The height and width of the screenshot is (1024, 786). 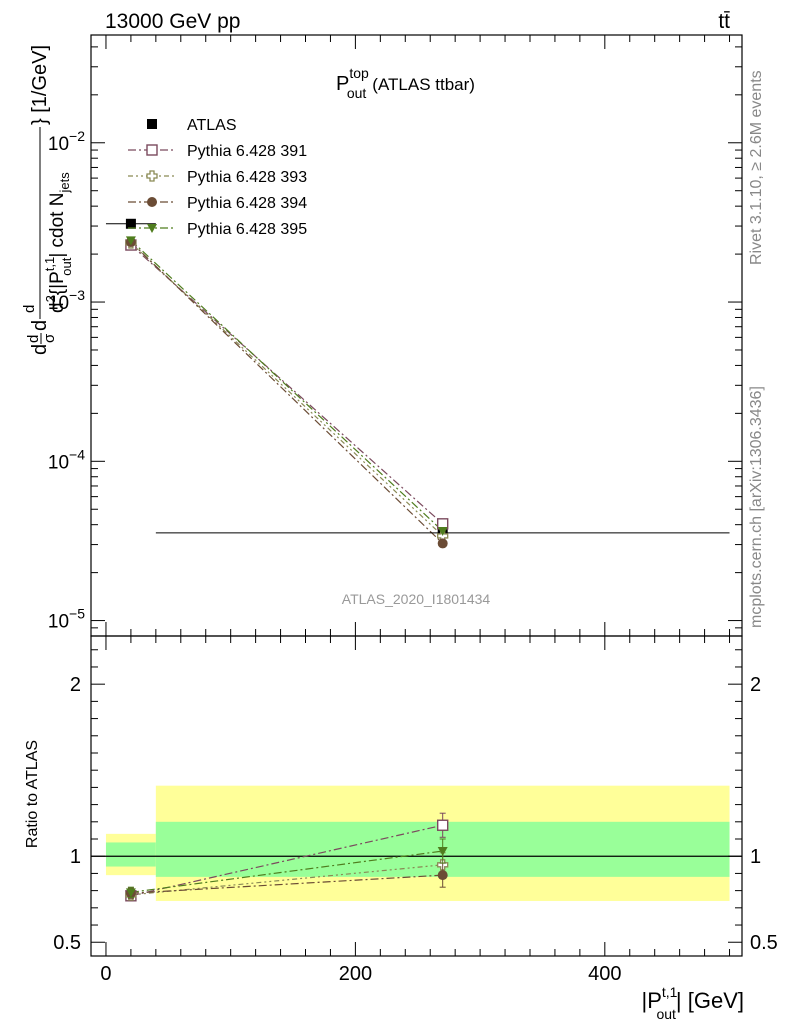 What do you see at coordinates (66, 459) in the screenshot?
I see `y-tick-label: 10⁻⁴` at bounding box center [66, 459].